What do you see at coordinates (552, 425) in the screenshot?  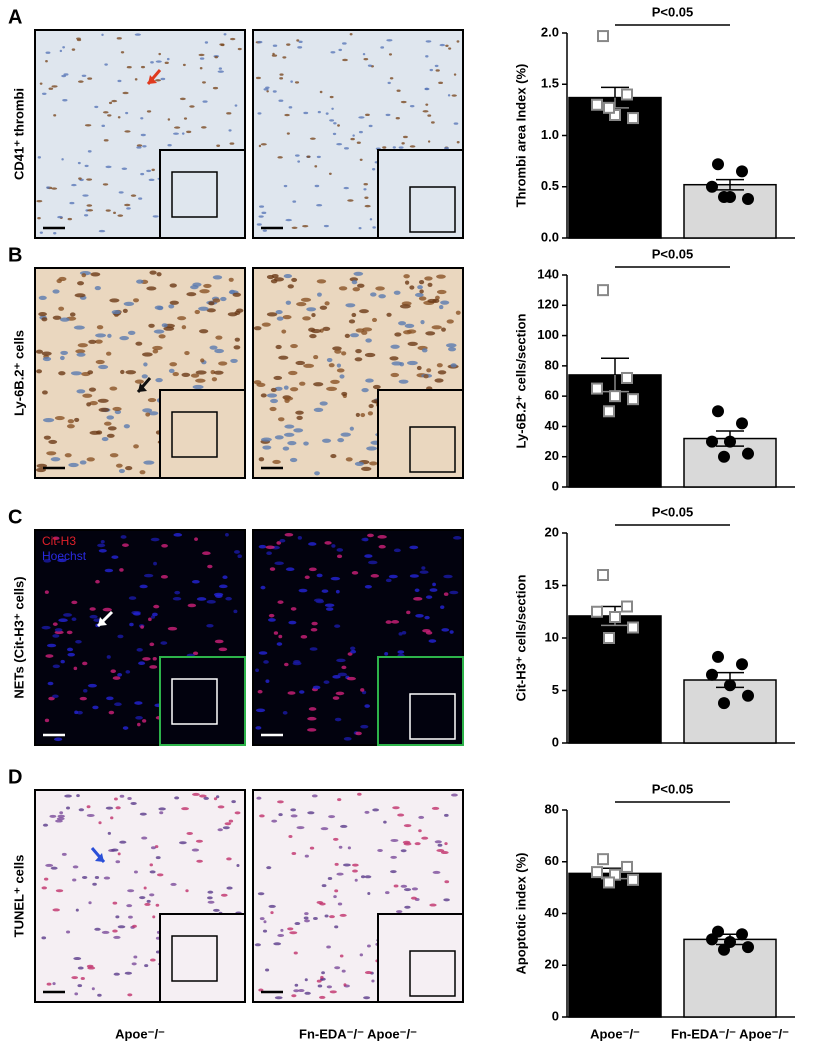 I see `y-tick-label: 40` at bounding box center [552, 425].